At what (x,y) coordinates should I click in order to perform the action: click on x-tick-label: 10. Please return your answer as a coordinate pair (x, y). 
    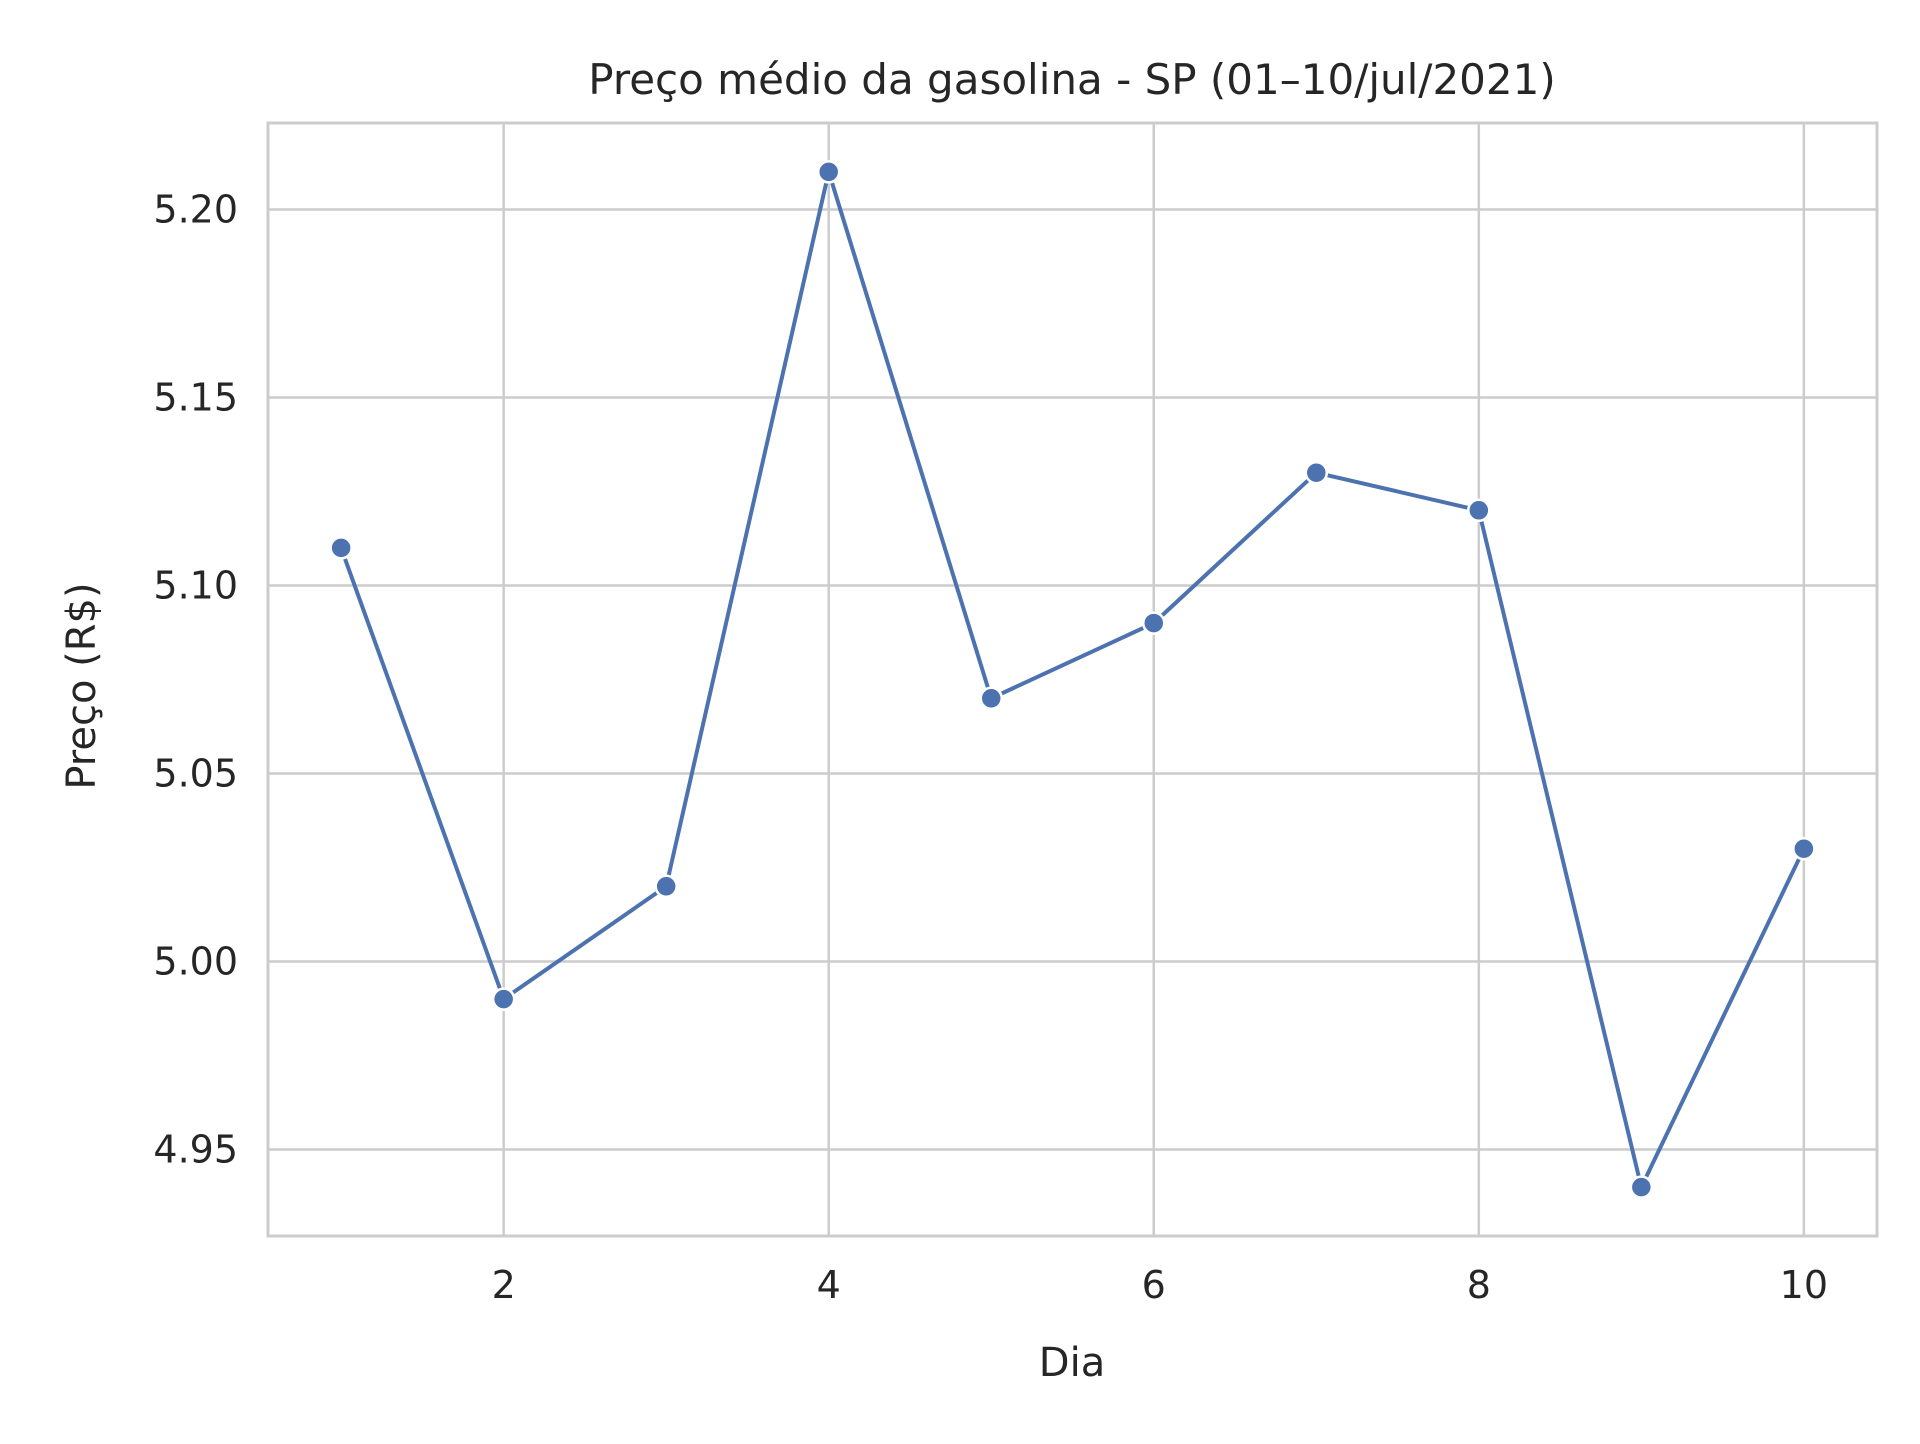
    Looking at the image, I should click on (1804, 1285).